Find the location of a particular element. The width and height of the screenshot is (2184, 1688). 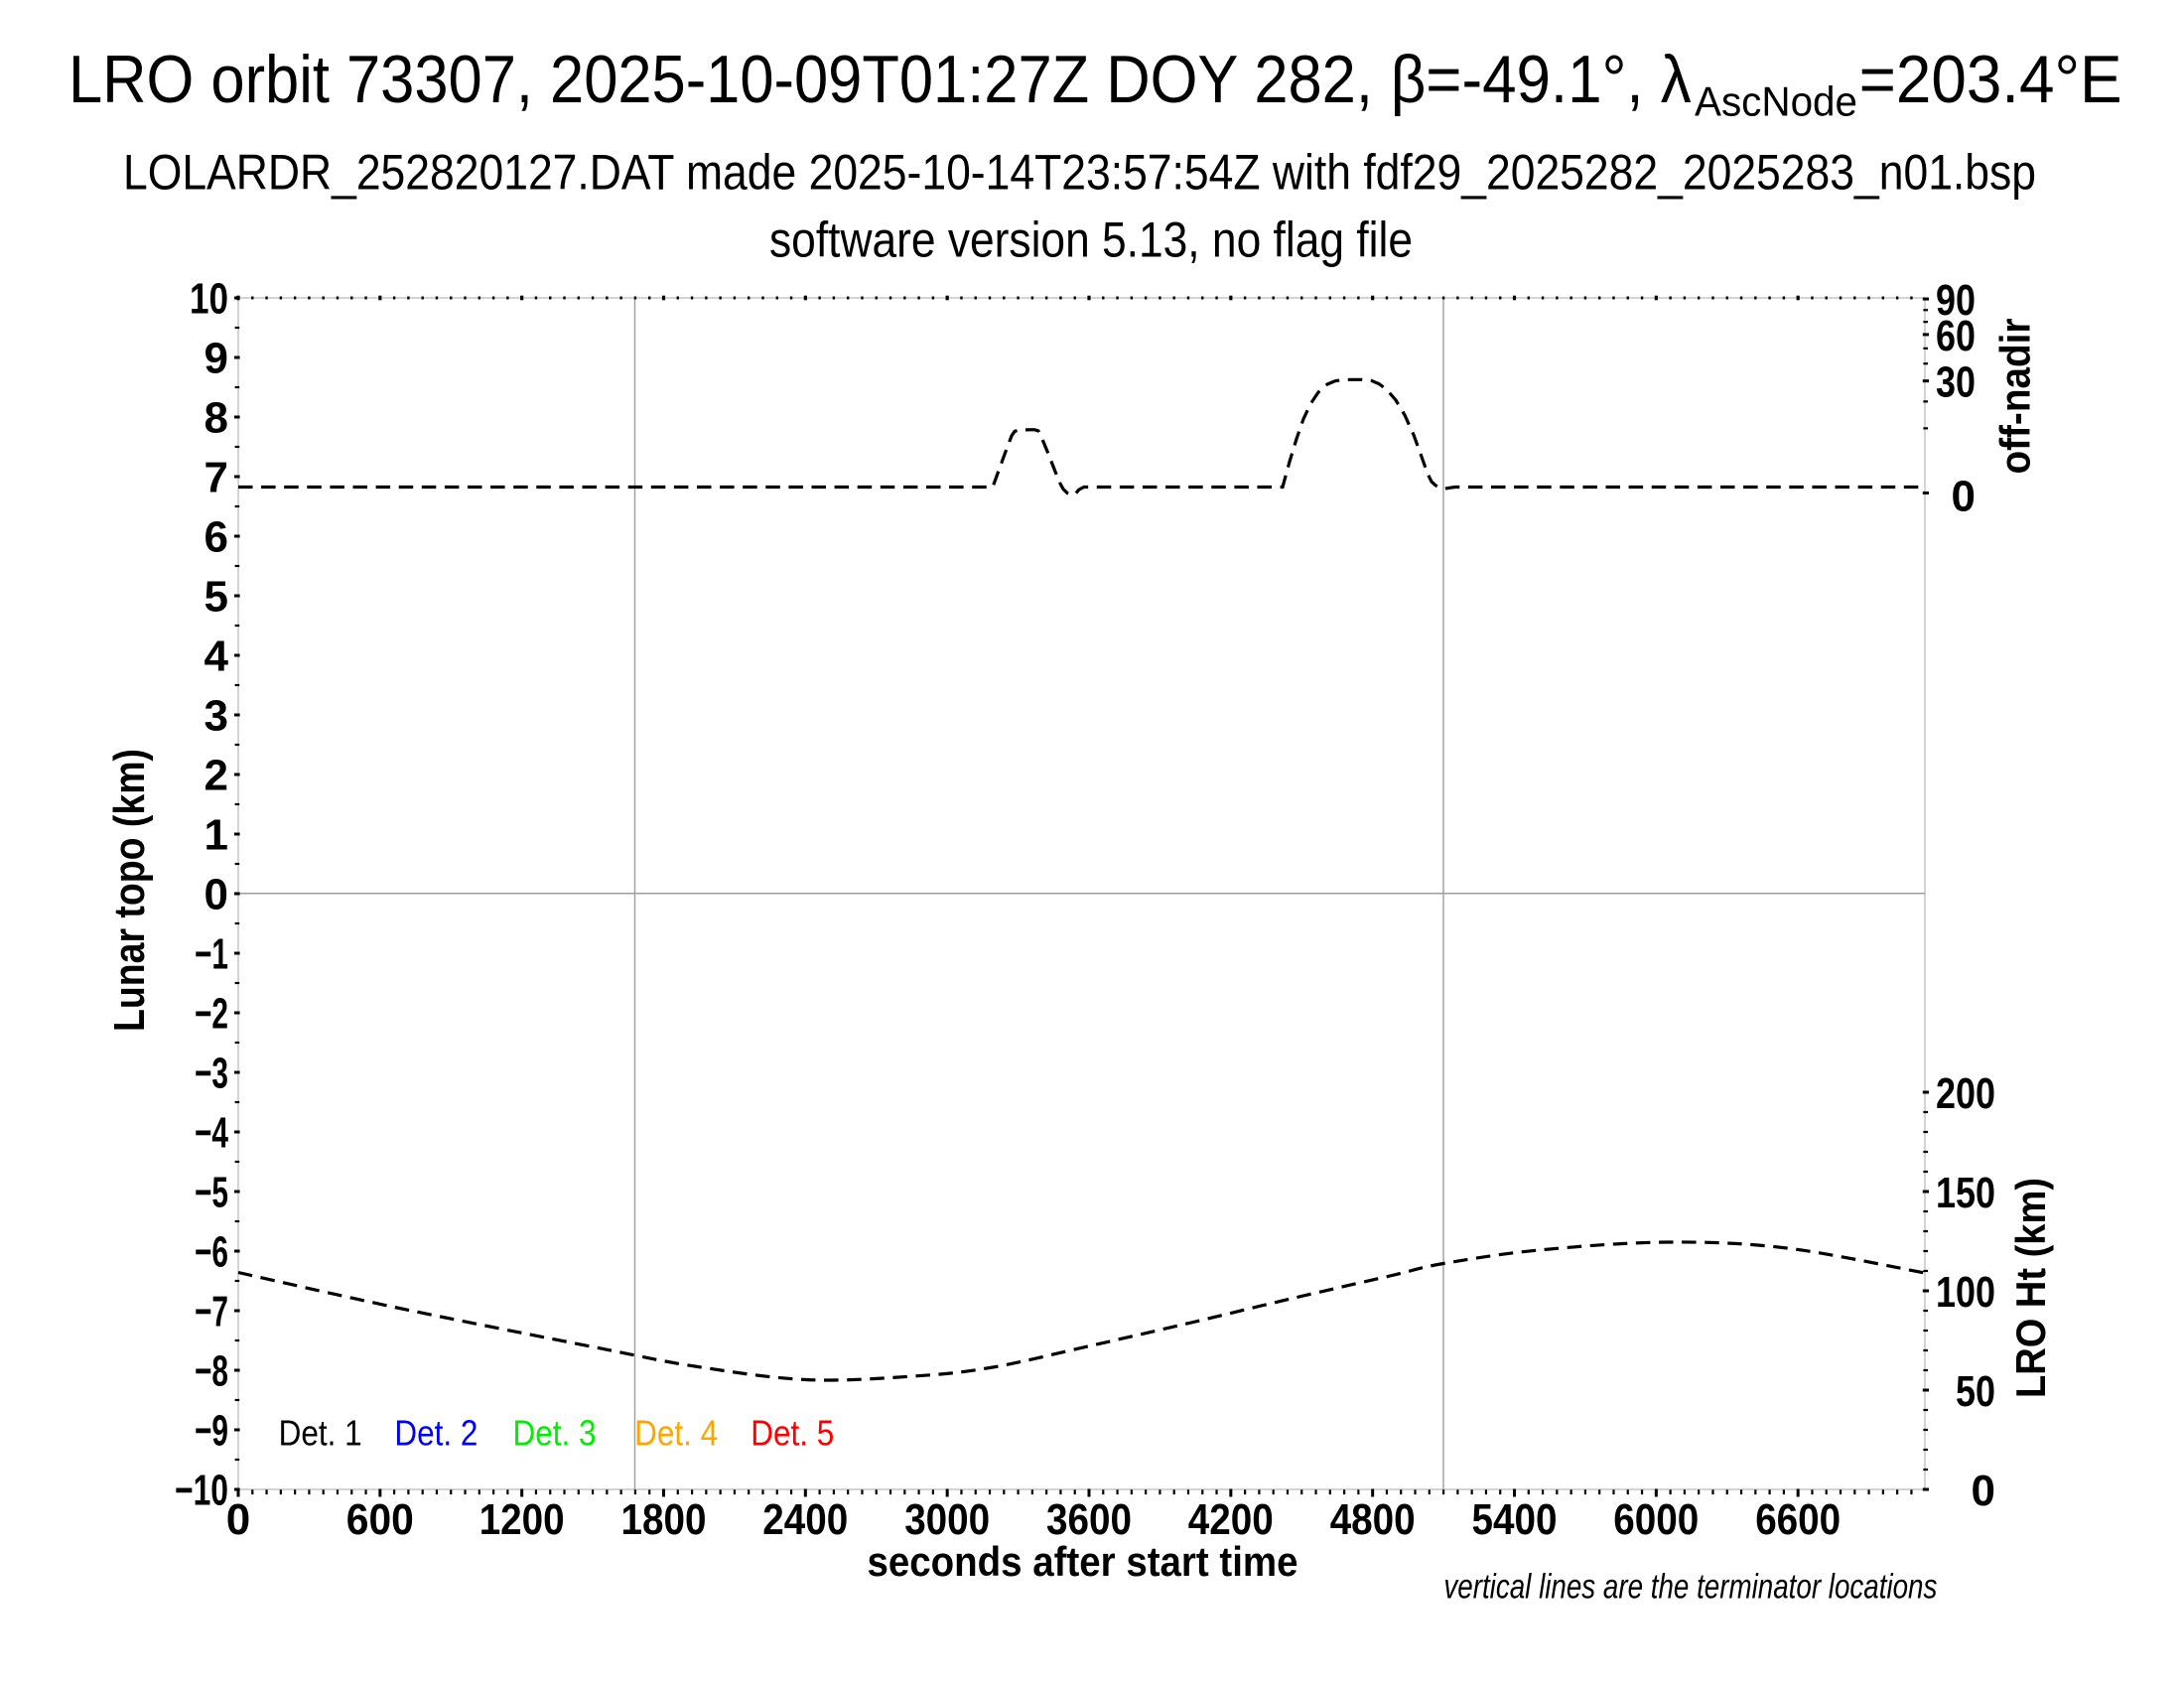

svg-text: −5 is located at coordinates (211, 1193).